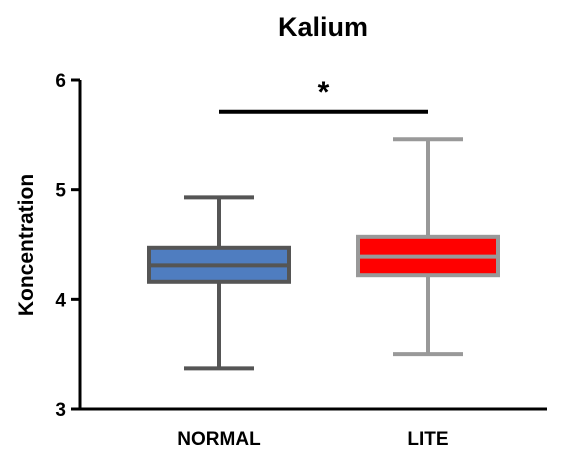  I want to click on y-tick-label: 3, so click(60, 410).